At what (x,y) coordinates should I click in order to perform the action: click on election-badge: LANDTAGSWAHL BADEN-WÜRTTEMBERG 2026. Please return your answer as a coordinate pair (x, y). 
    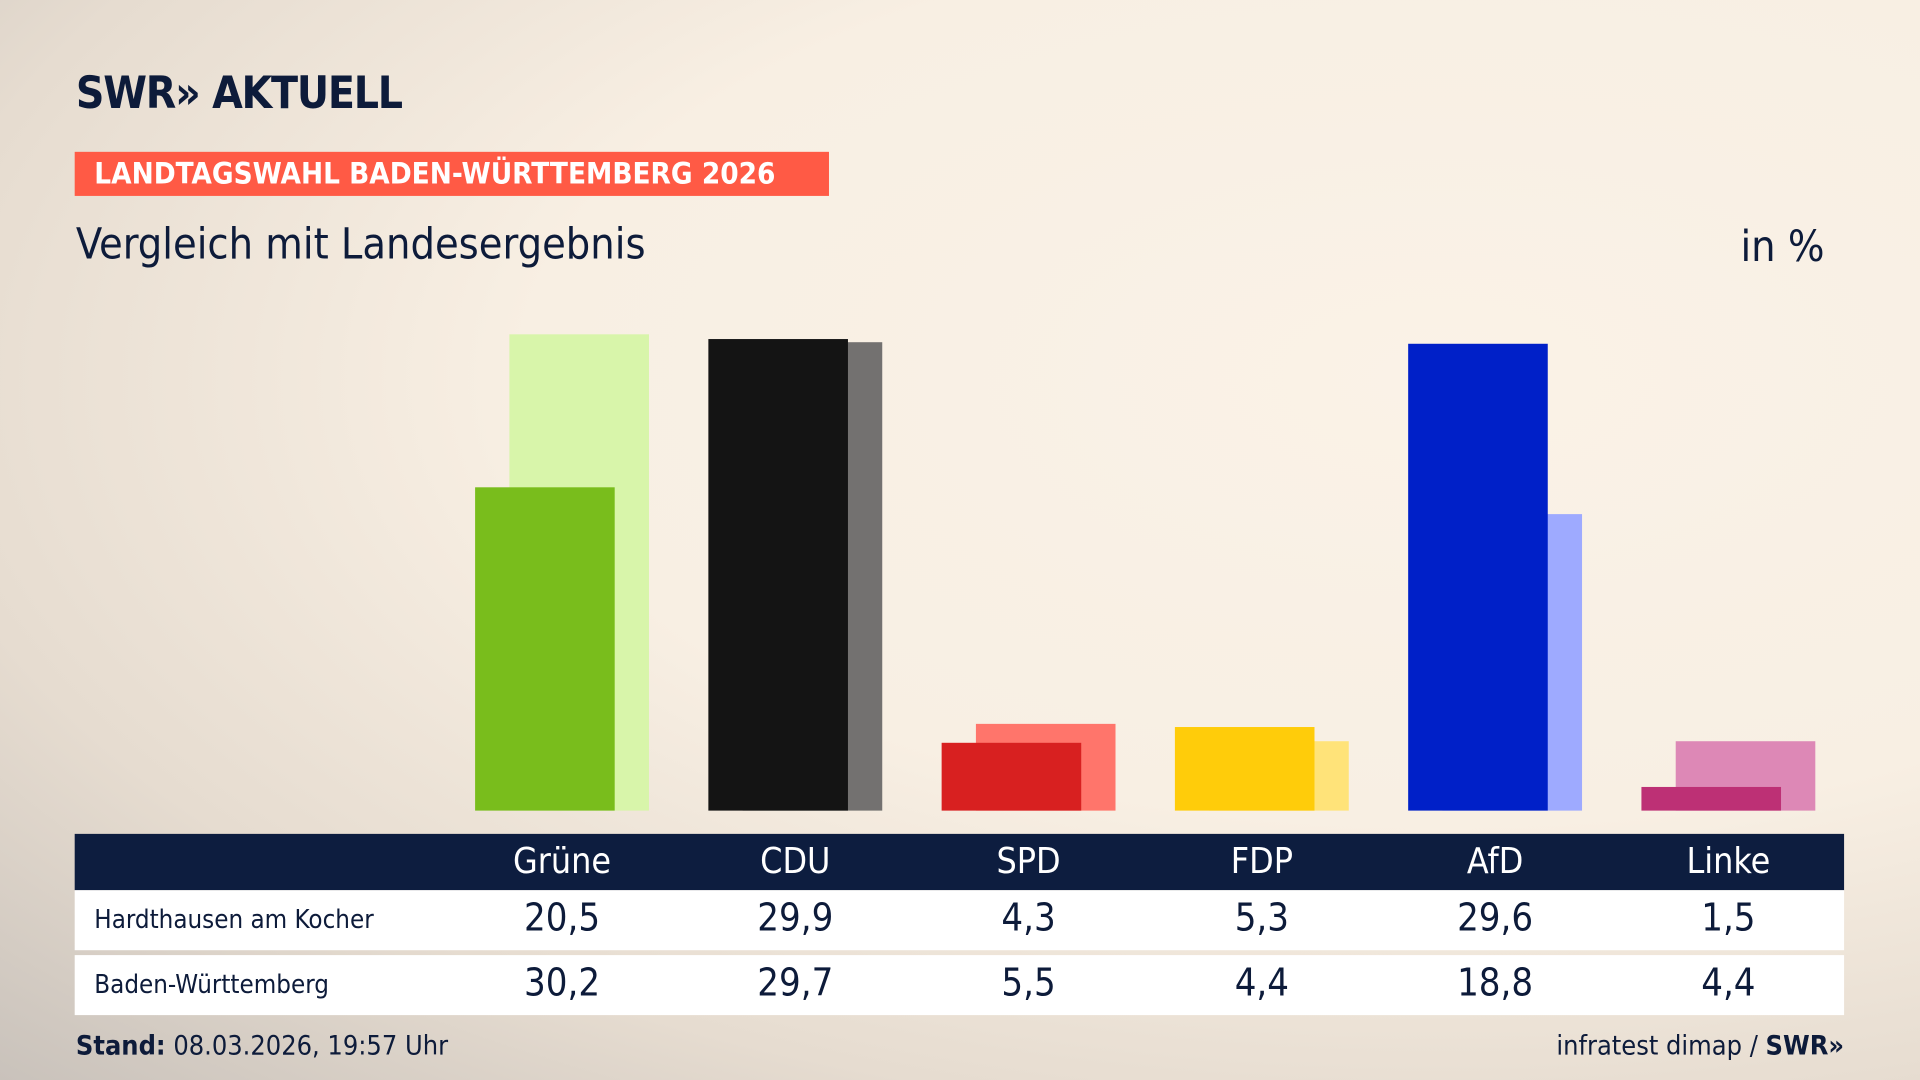
    Looking at the image, I should click on (451, 173).